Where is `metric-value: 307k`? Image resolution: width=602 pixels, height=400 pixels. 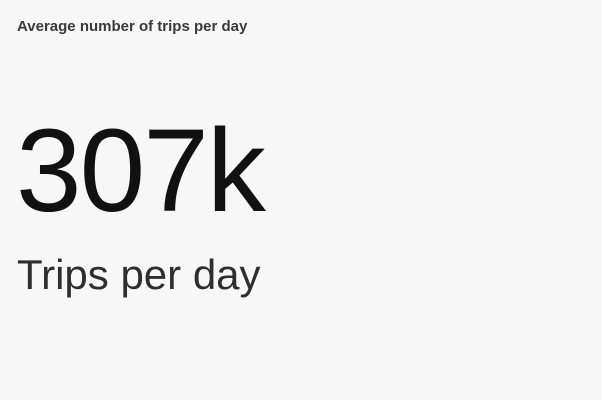 metric-value: 307k is located at coordinates (141, 171).